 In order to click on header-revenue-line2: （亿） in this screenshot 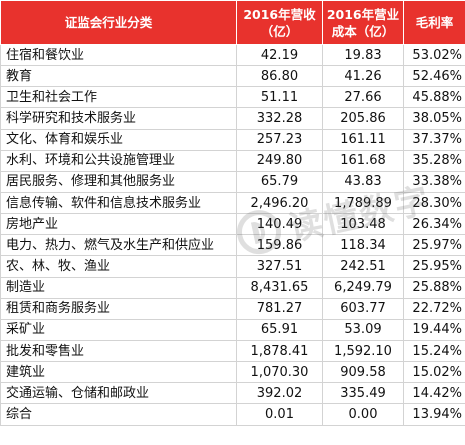, I will do `click(279, 31)`.